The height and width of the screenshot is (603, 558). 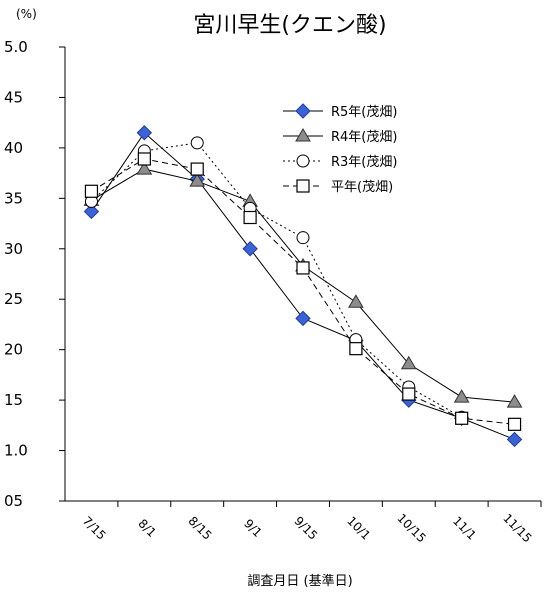 What do you see at coordinates (13, 350) in the screenshot?
I see `y-tick-label: 20` at bounding box center [13, 350].